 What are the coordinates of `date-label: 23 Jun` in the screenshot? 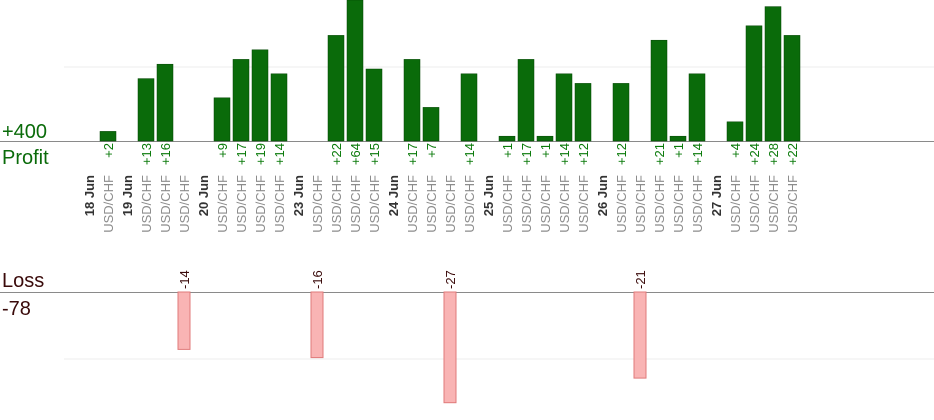 It's located at (298, 195).